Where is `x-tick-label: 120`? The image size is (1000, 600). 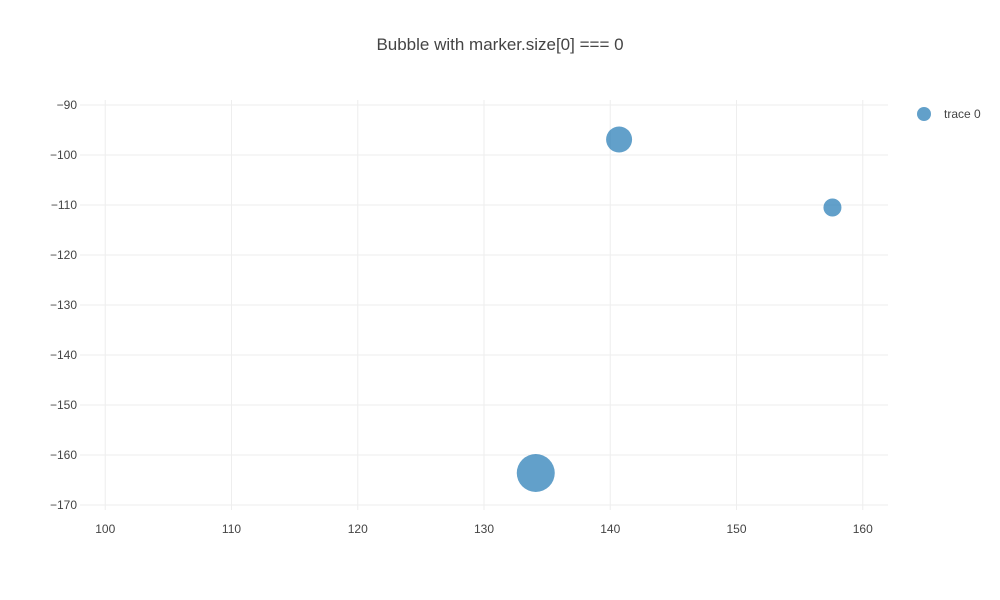
x-tick-label: 120 is located at coordinates (358, 529).